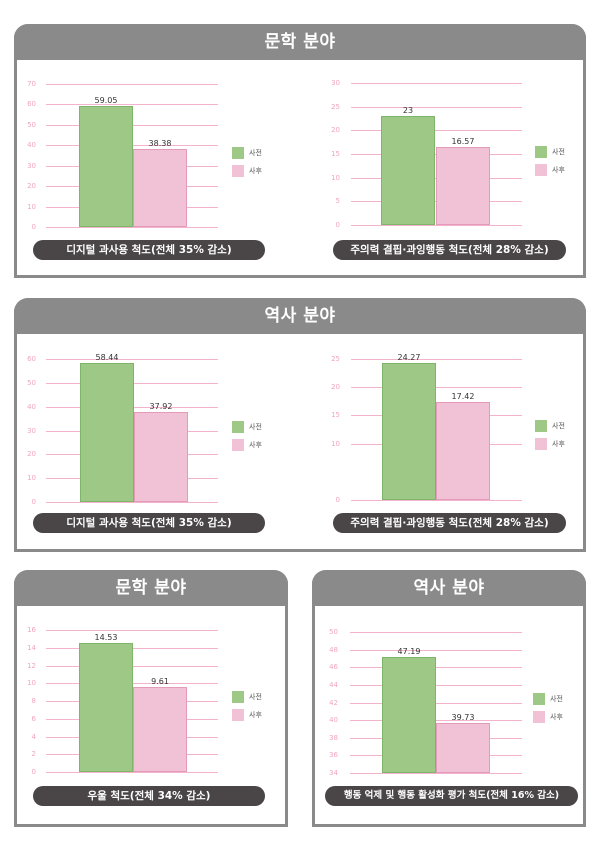 The height and width of the screenshot is (848, 600). Describe the element at coordinates (31, 84) in the screenshot. I see `y-axis-tick-label: 70` at that location.